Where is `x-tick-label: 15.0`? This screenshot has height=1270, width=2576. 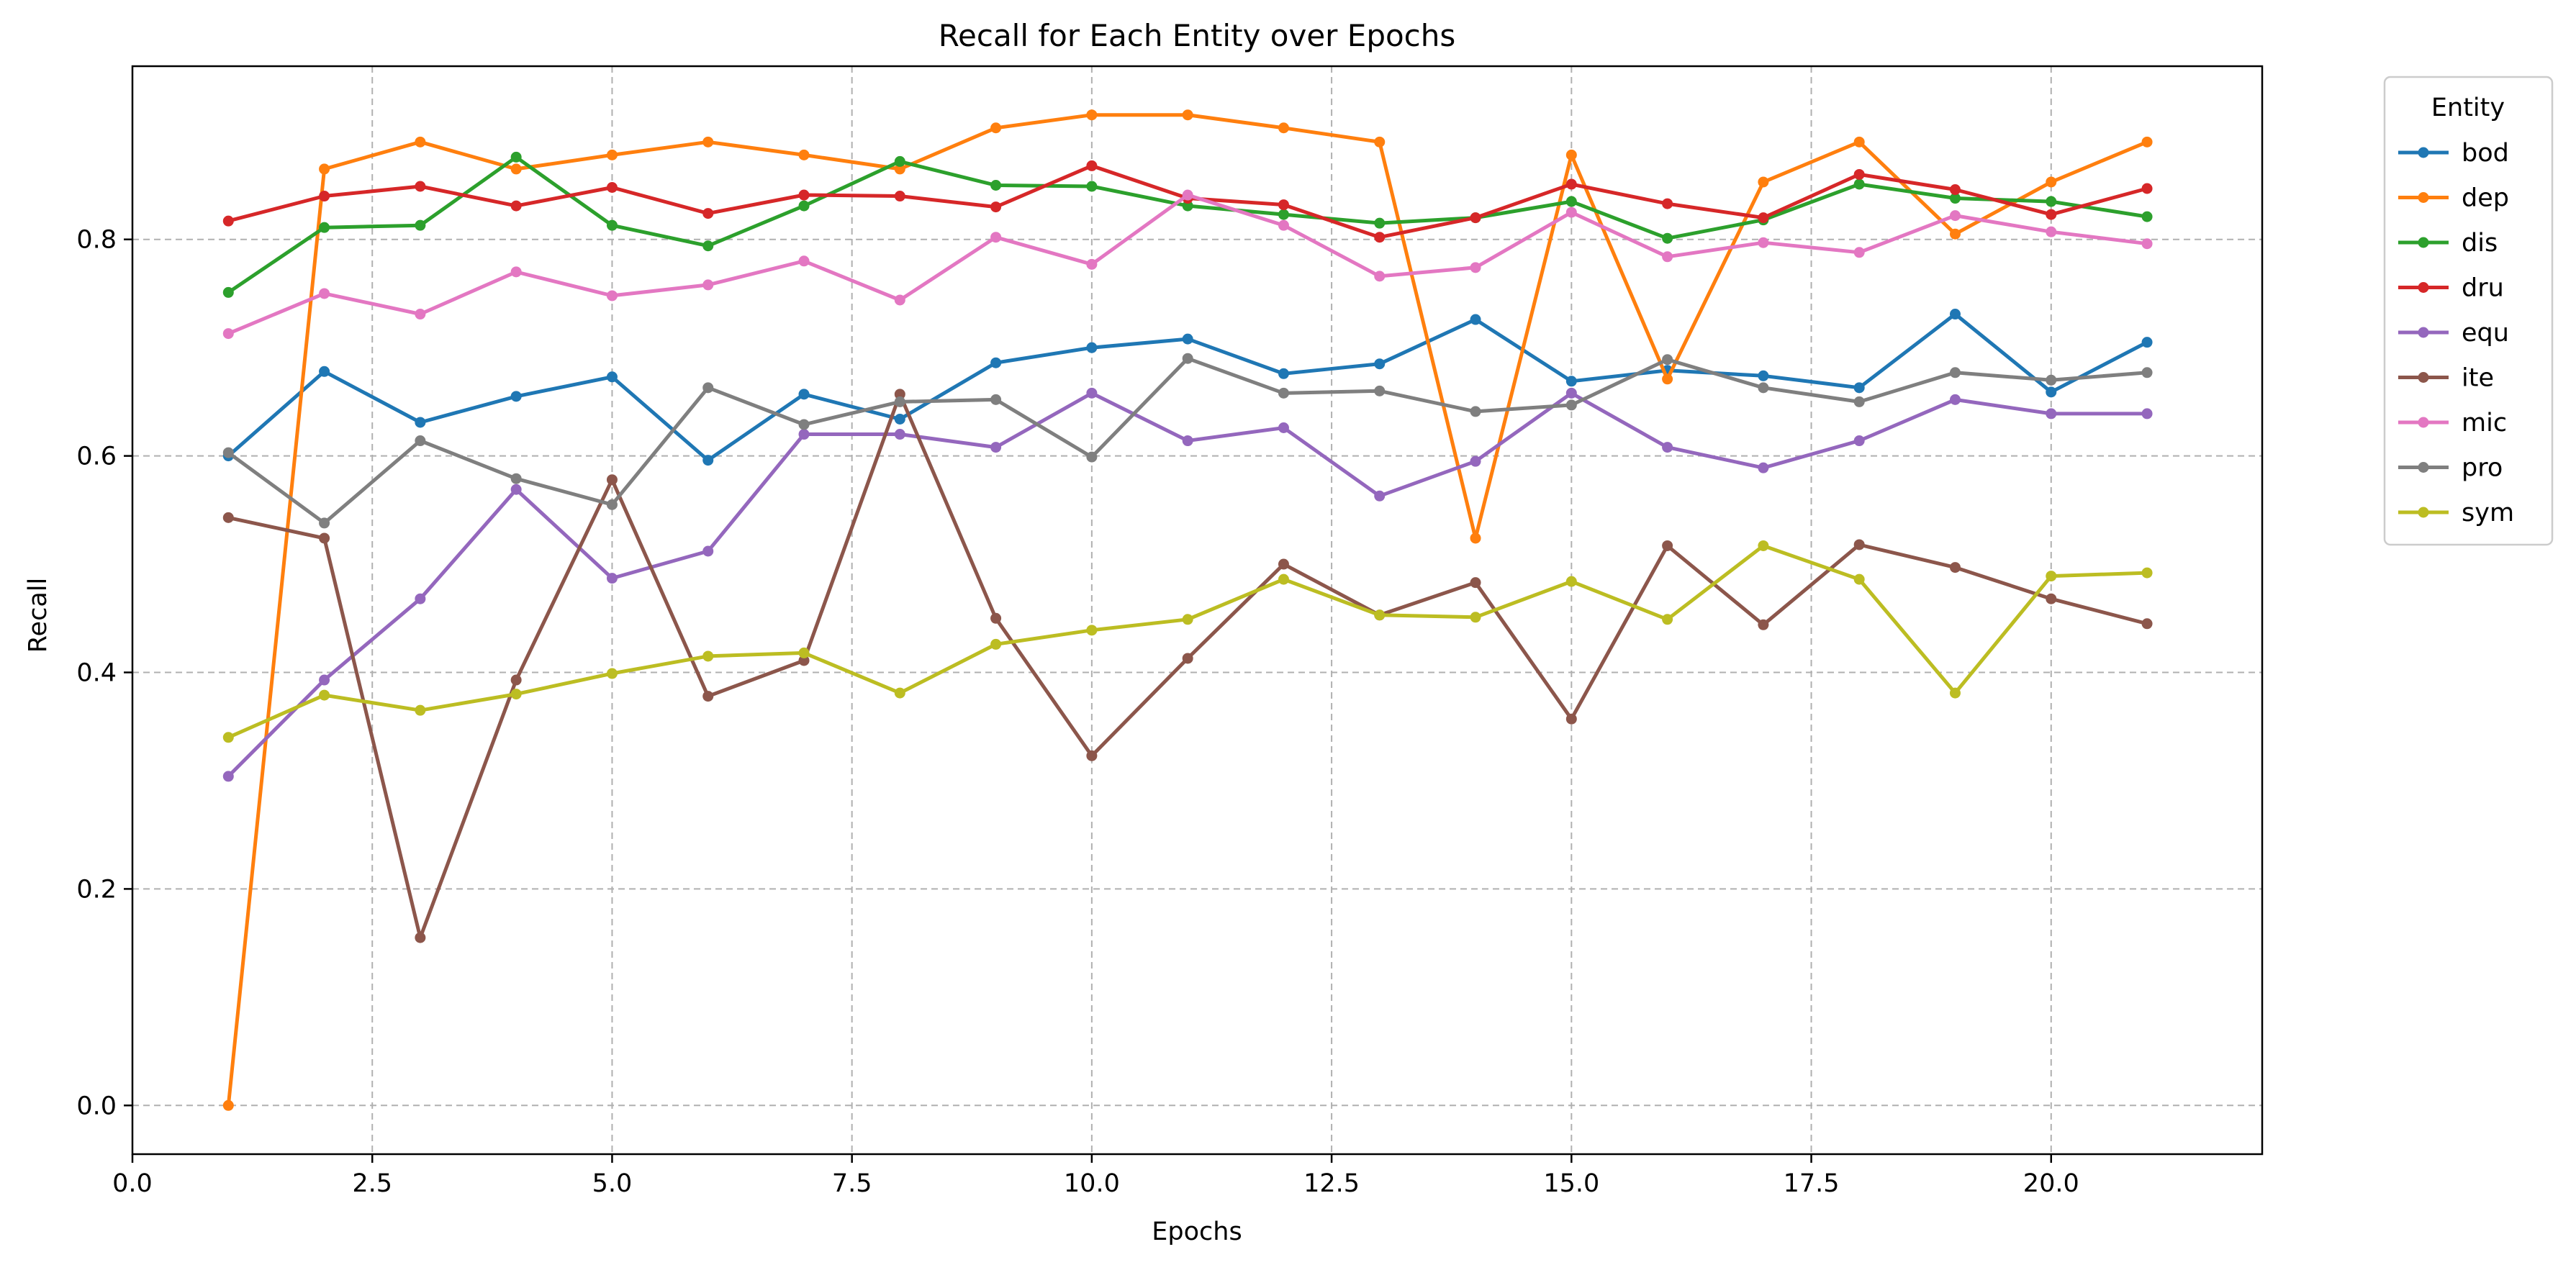 x-tick-label: 15.0 is located at coordinates (1571, 1183).